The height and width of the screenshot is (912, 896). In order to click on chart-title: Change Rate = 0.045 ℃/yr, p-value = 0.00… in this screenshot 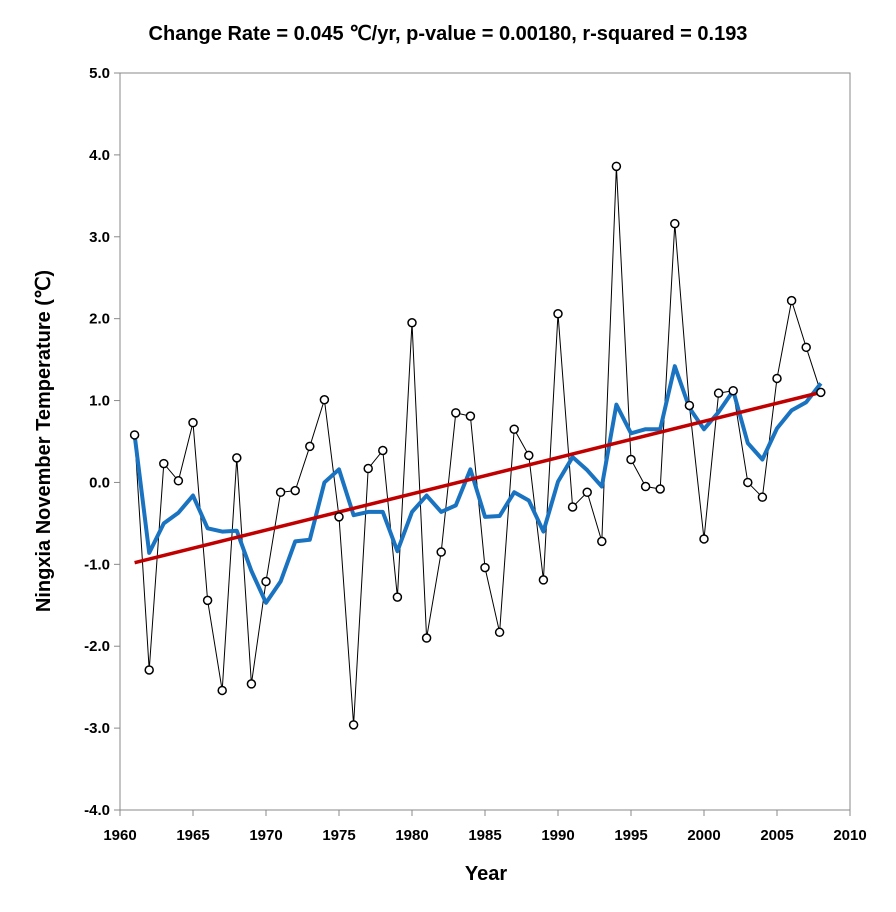, I will do `click(448, 34)`.